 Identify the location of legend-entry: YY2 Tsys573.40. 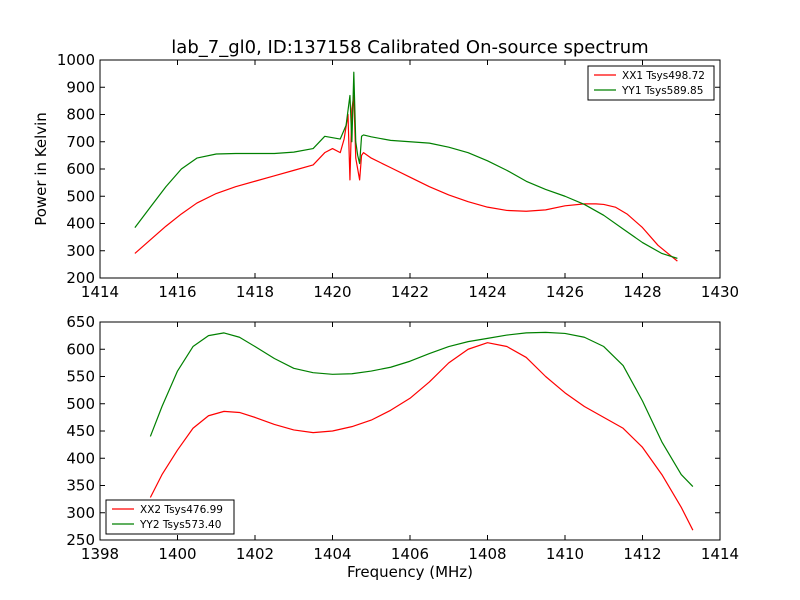
(180, 525).